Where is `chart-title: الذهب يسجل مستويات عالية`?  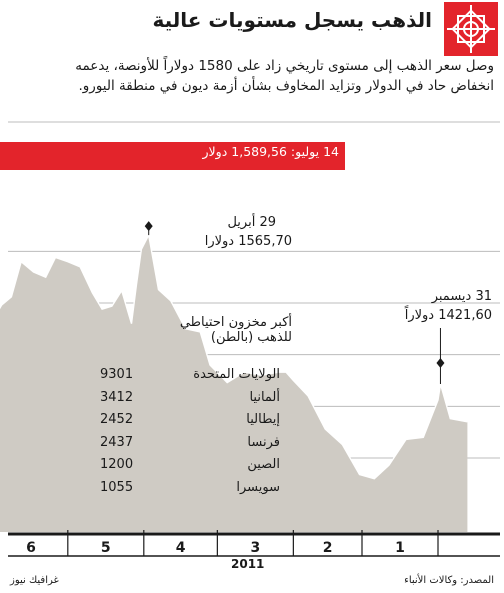
chart-title: الذهب يسجل مستويات عالية is located at coordinates (292, 20).